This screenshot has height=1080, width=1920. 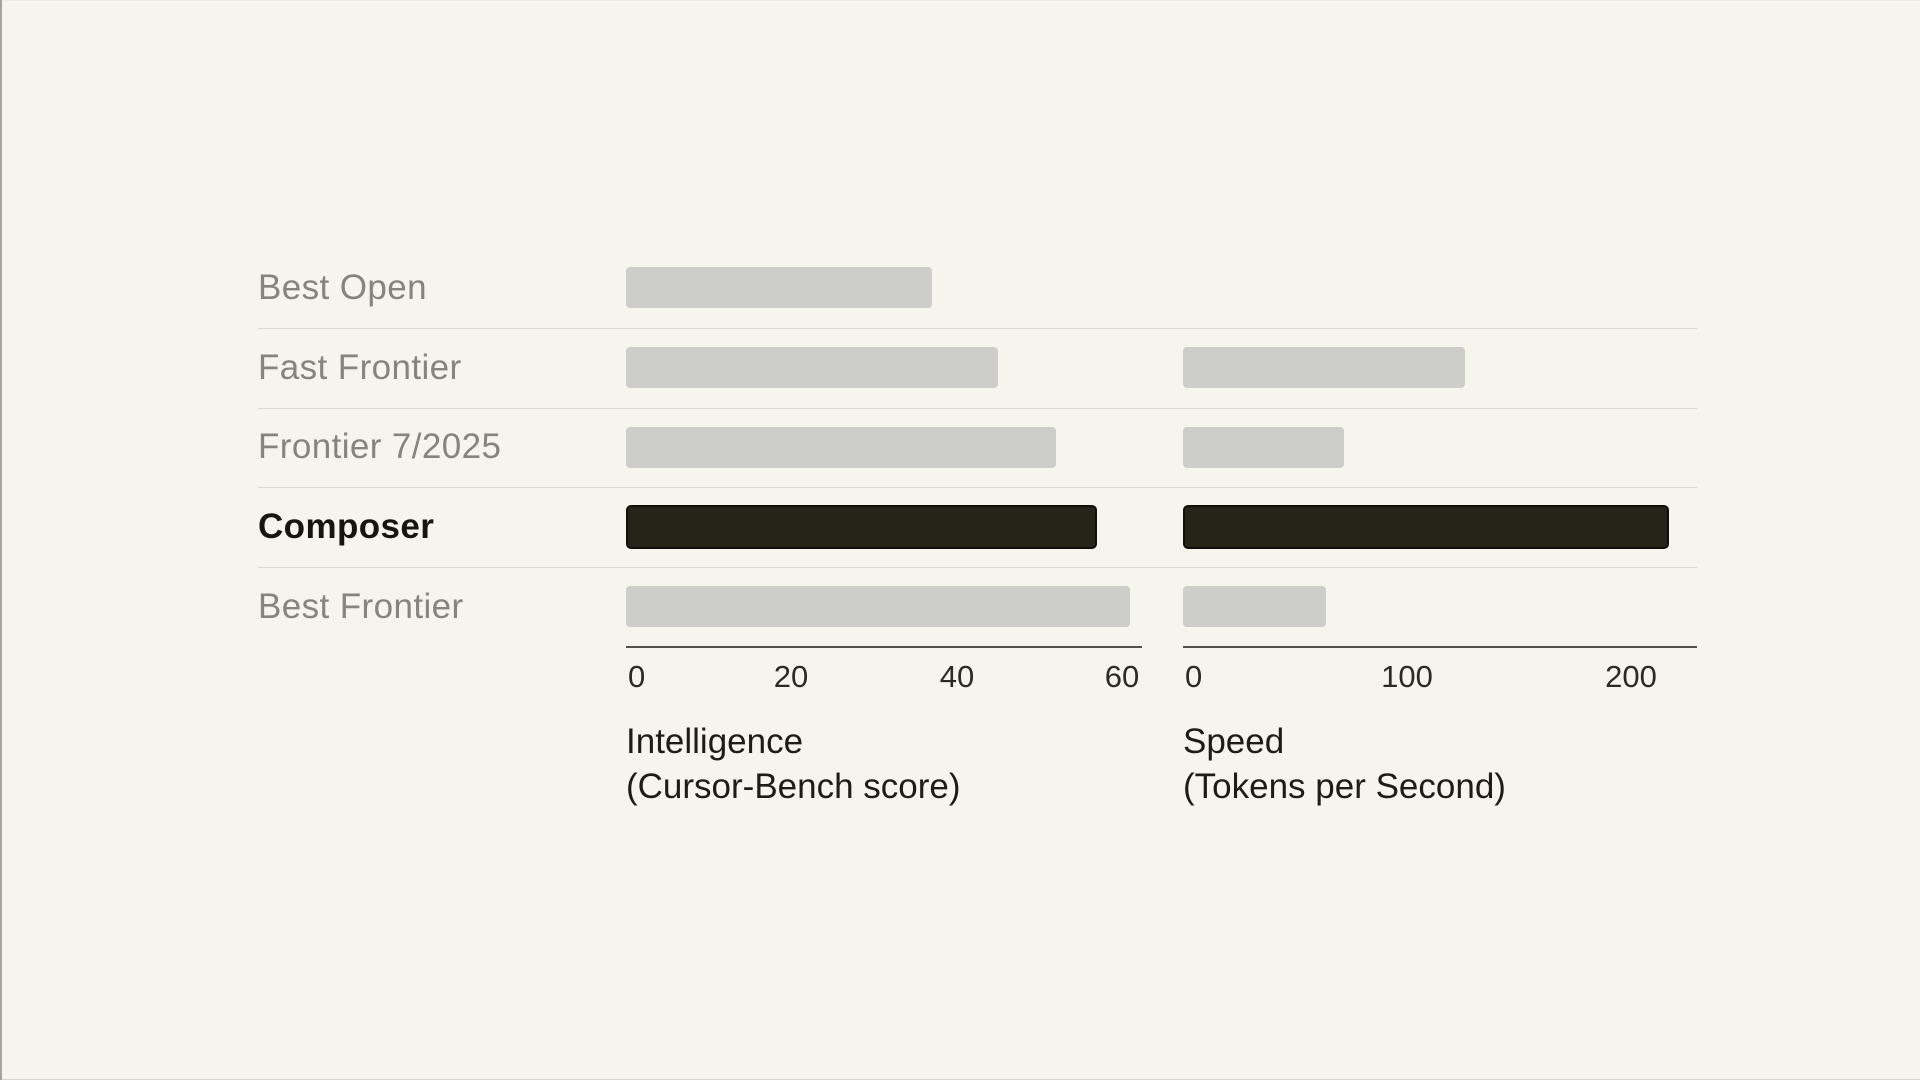 What do you see at coordinates (791, 676) in the screenshot?
I see `intelligence-tick-20: 20` at bounding box center [791, 676].